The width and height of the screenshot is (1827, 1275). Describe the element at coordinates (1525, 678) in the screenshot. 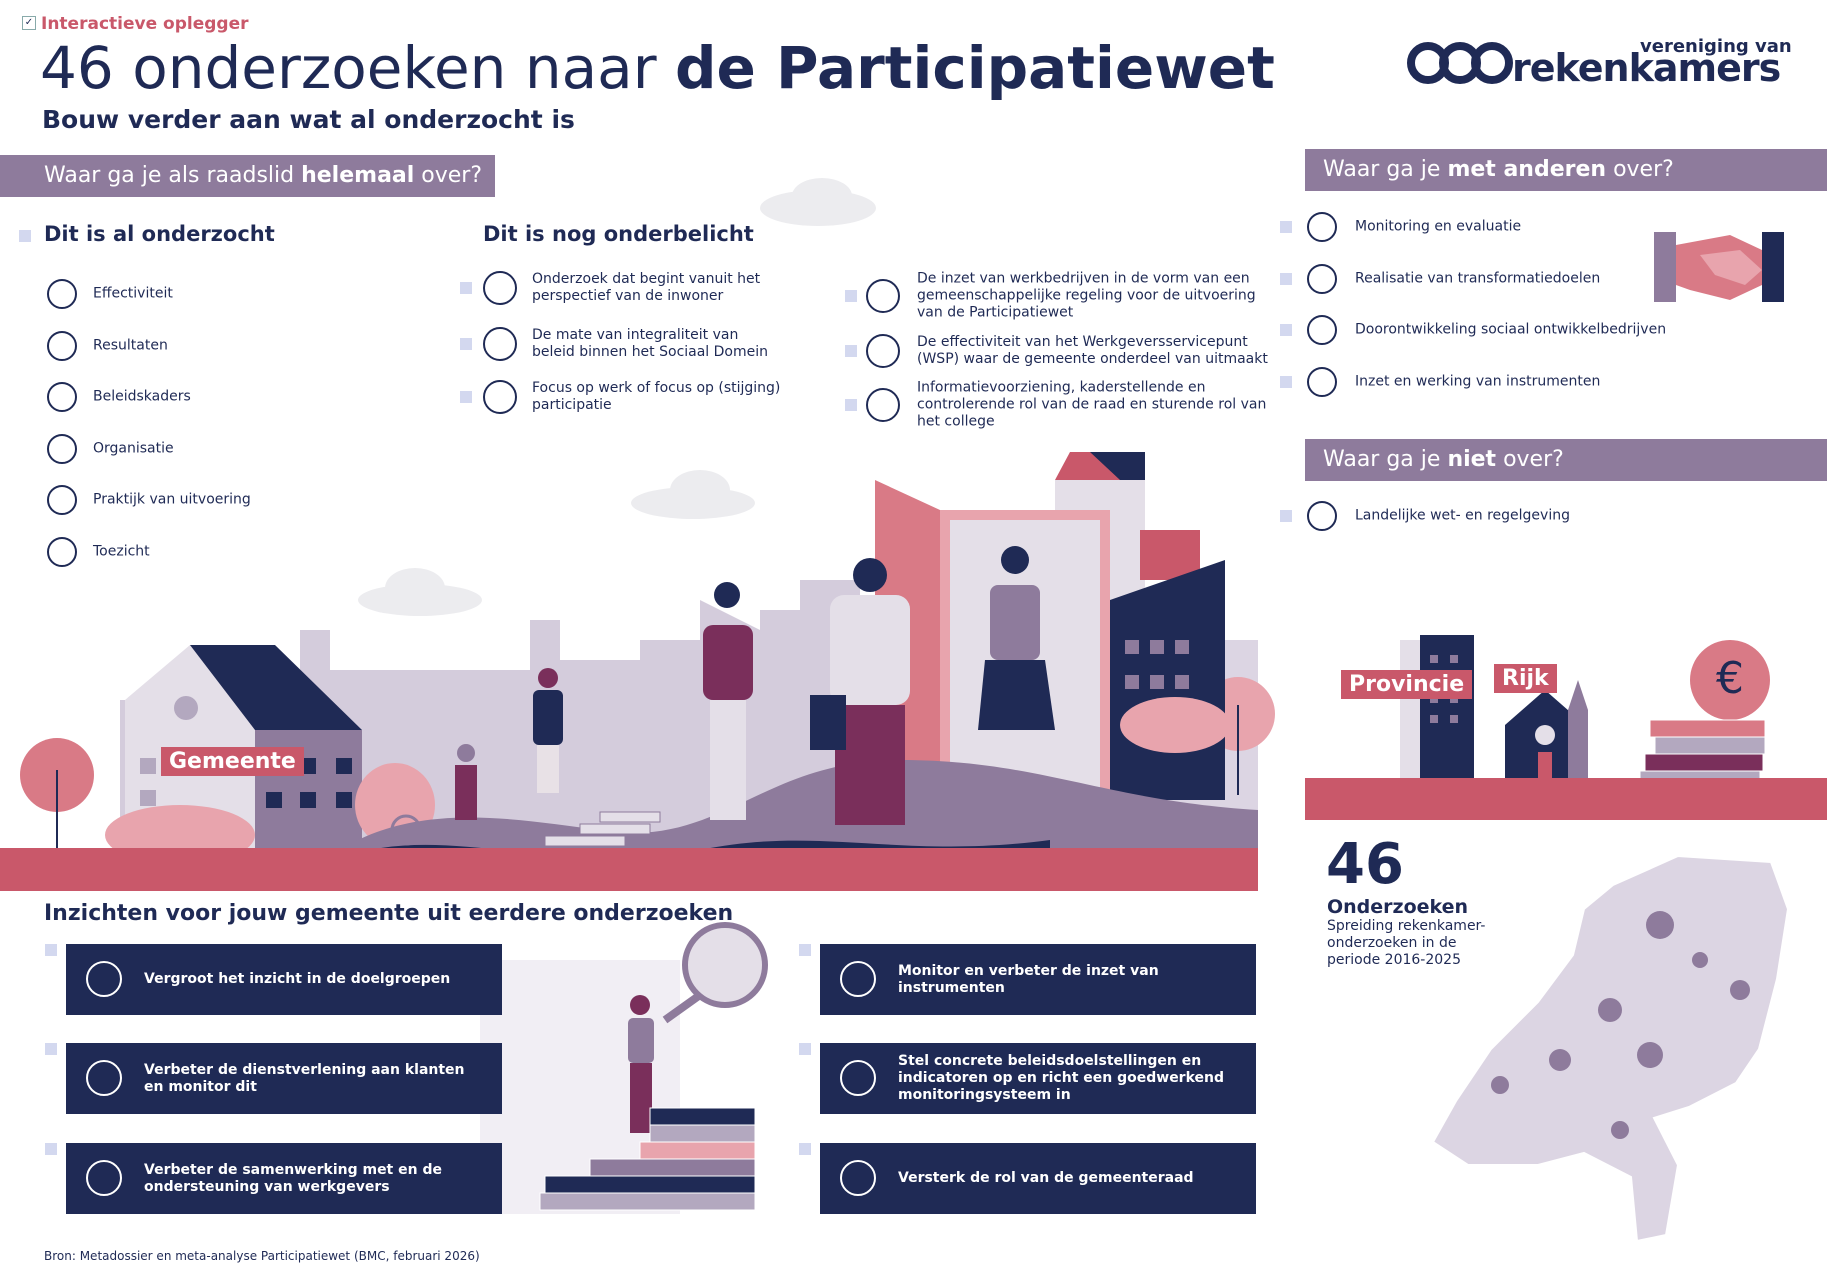

I see `scene-label: Rijk` at that location.